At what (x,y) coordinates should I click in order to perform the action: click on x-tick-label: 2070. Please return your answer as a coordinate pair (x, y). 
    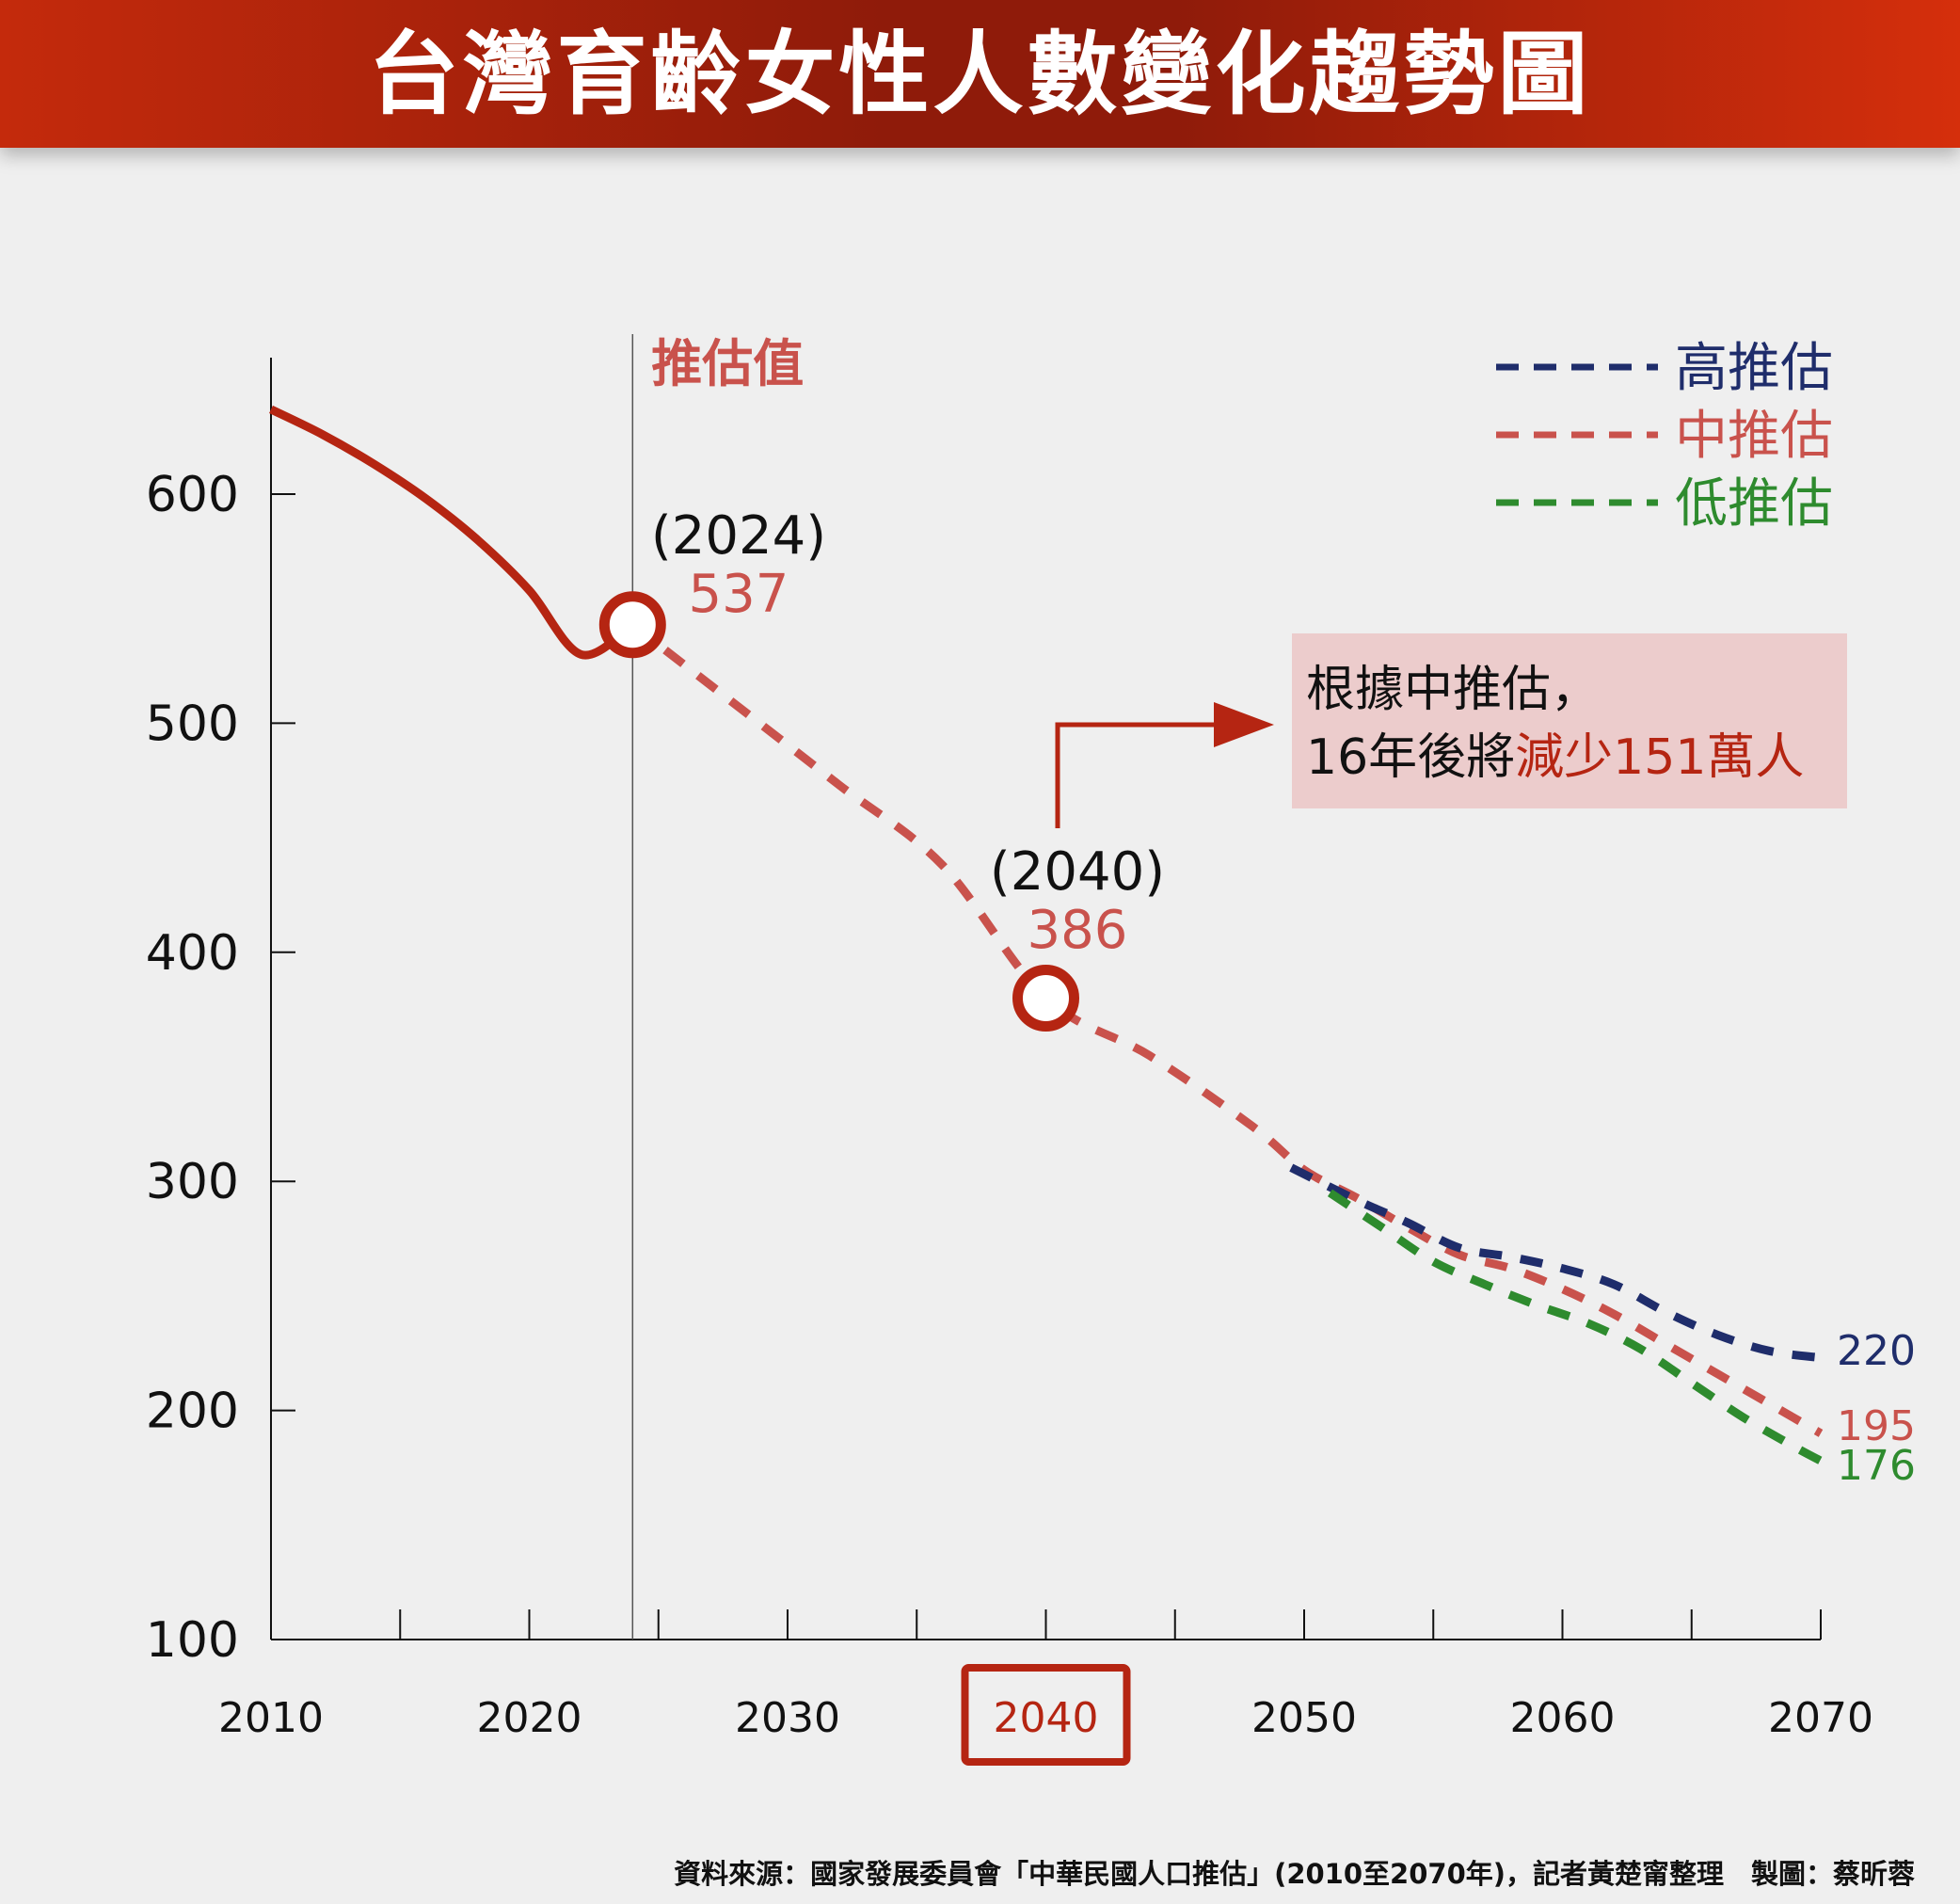
    Looking at the image, I should click on (1820, 1718).